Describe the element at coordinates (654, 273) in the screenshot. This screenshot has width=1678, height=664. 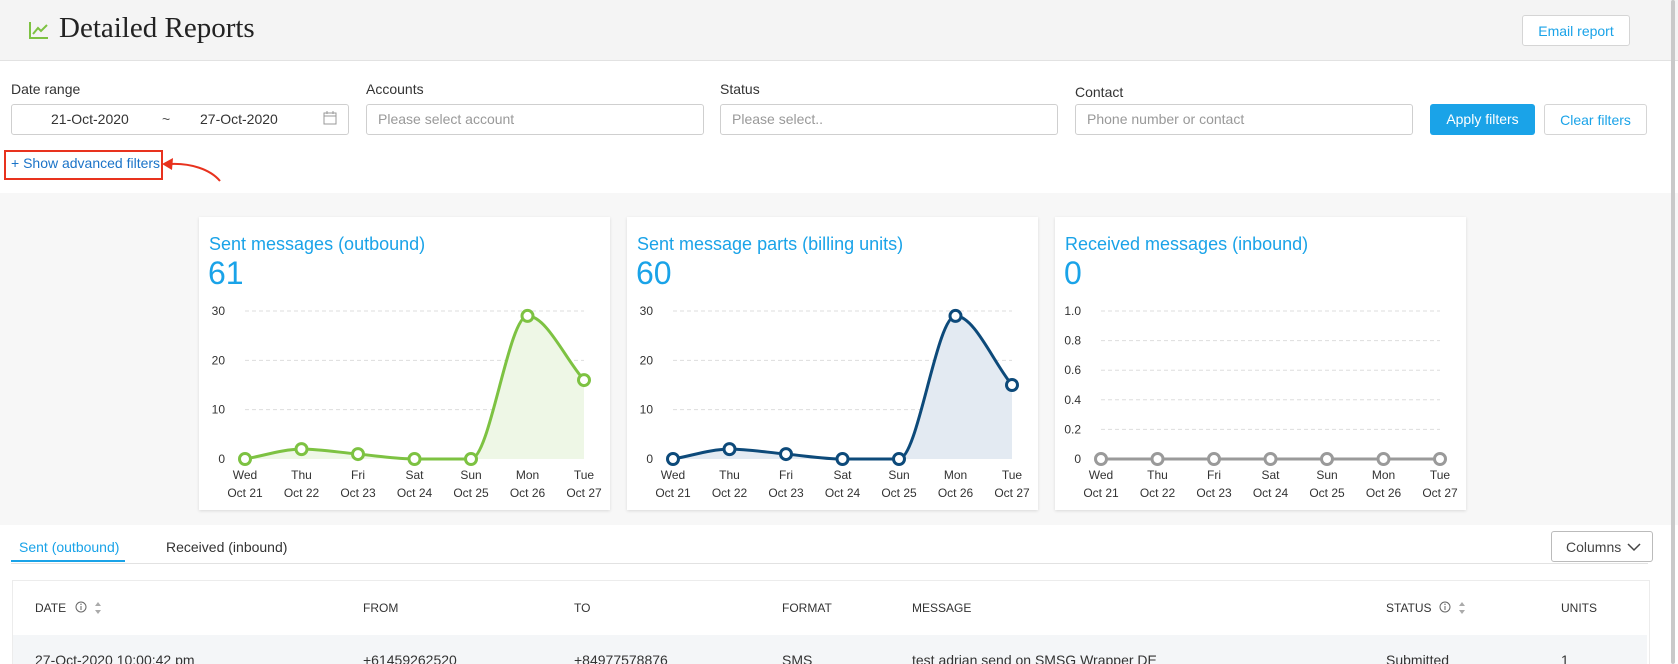
I see `chart-total: 60` at that location.